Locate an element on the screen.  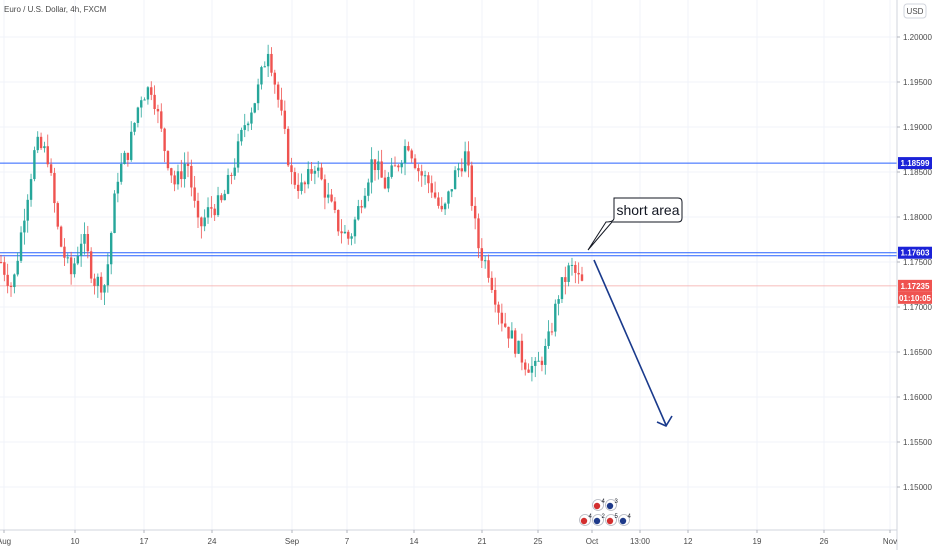
time-tick-label: 7 is located at coordinates (347, 541).